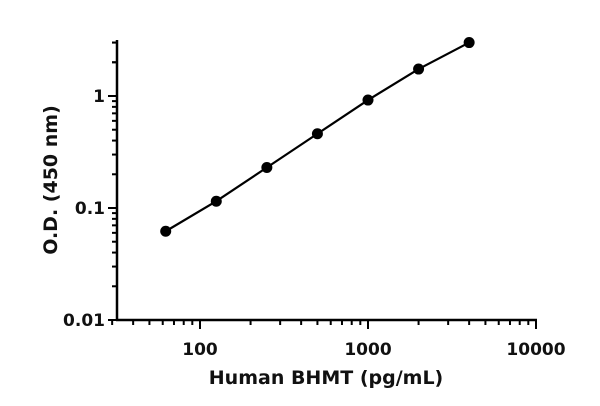 The image size is (600, 406). What do you see at coordinates (51, 180) in the screenshot?
I see `y-axis-title: O.D. (450 nm)` at bounding box center [51, 180].